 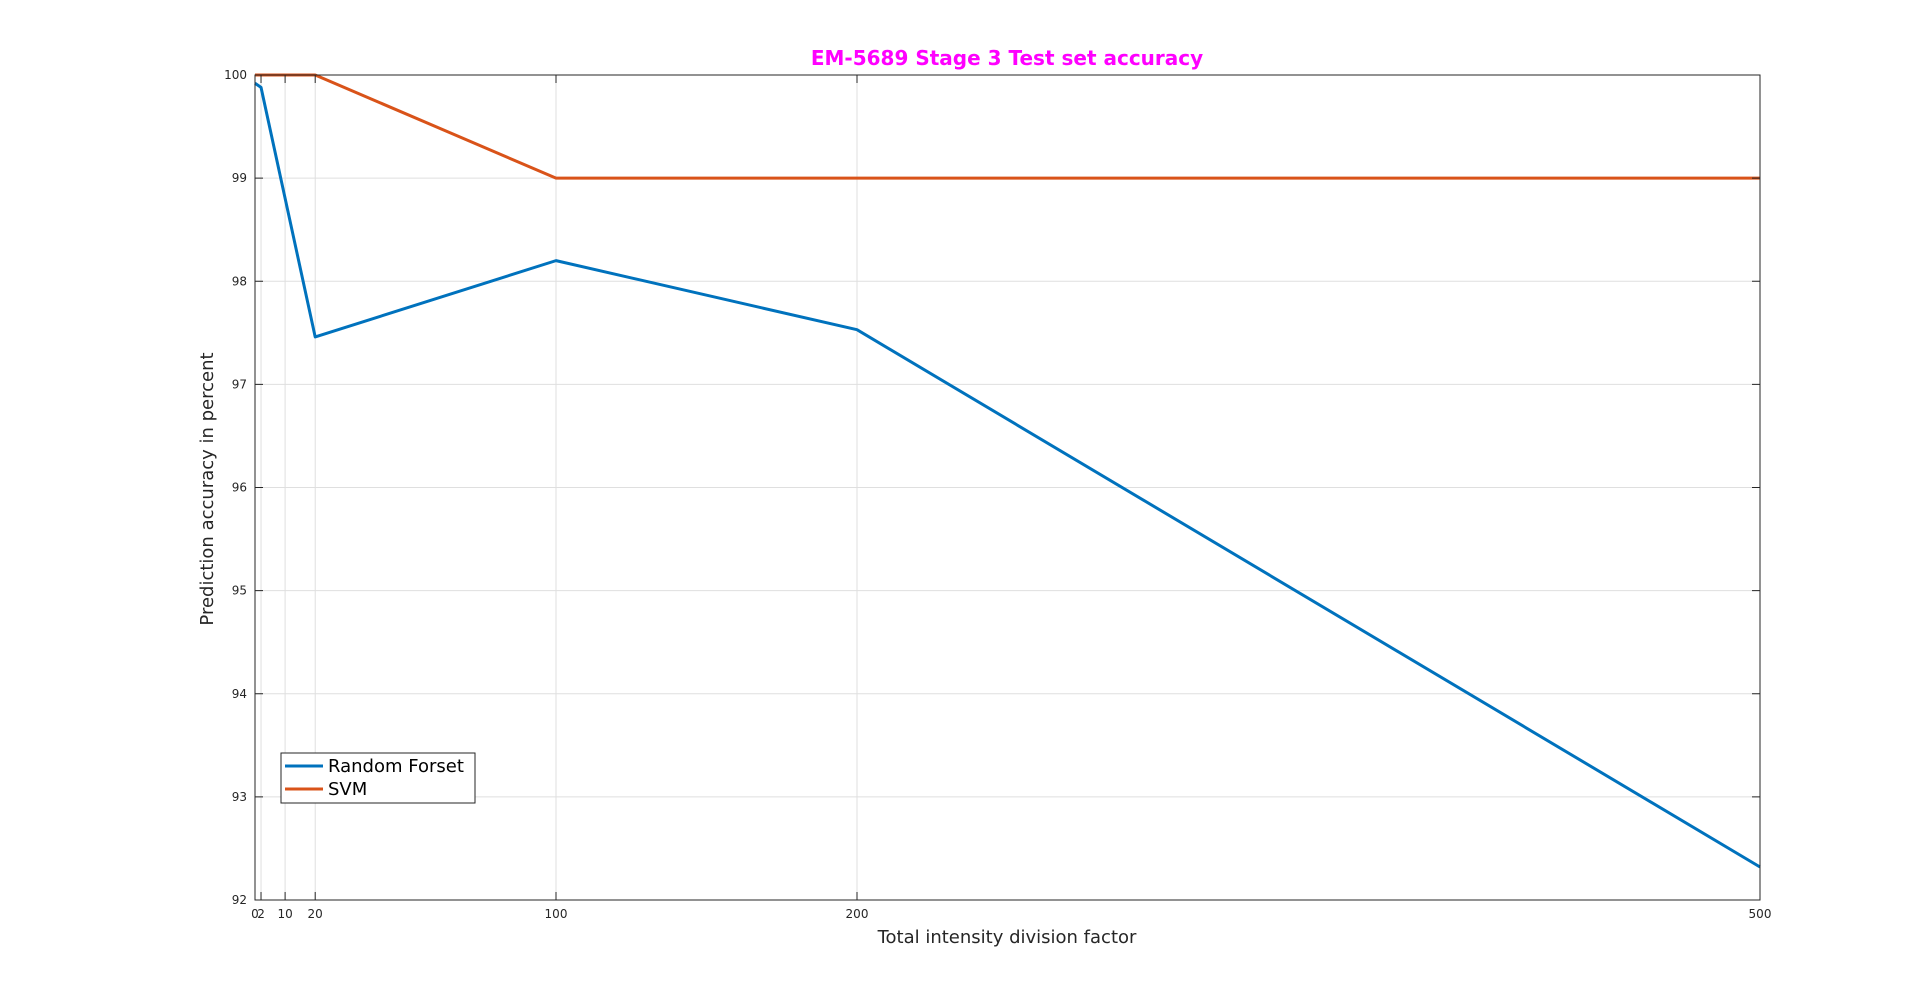 I want to click on y-tick-label: 98, so click(x=239, y=281).